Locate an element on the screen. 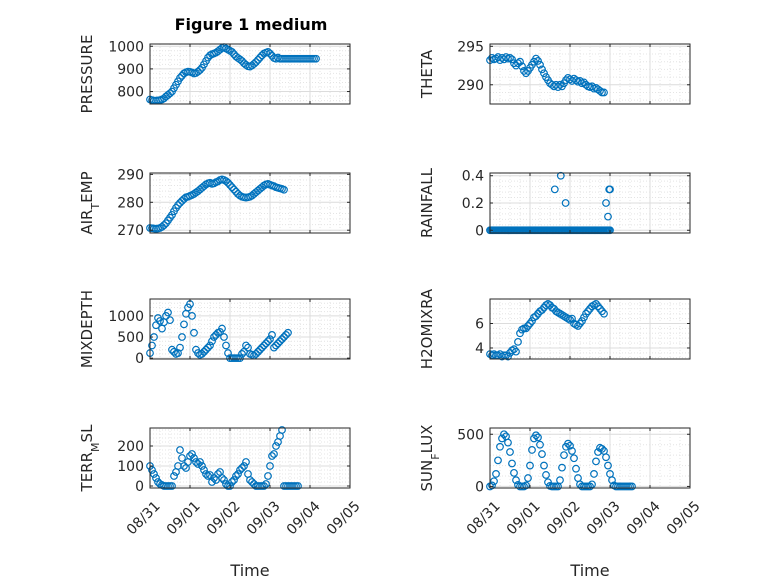 The height and width of the screenshot is (583, 778). y-tick-label: 1000 is located at coordinates (126, 317).